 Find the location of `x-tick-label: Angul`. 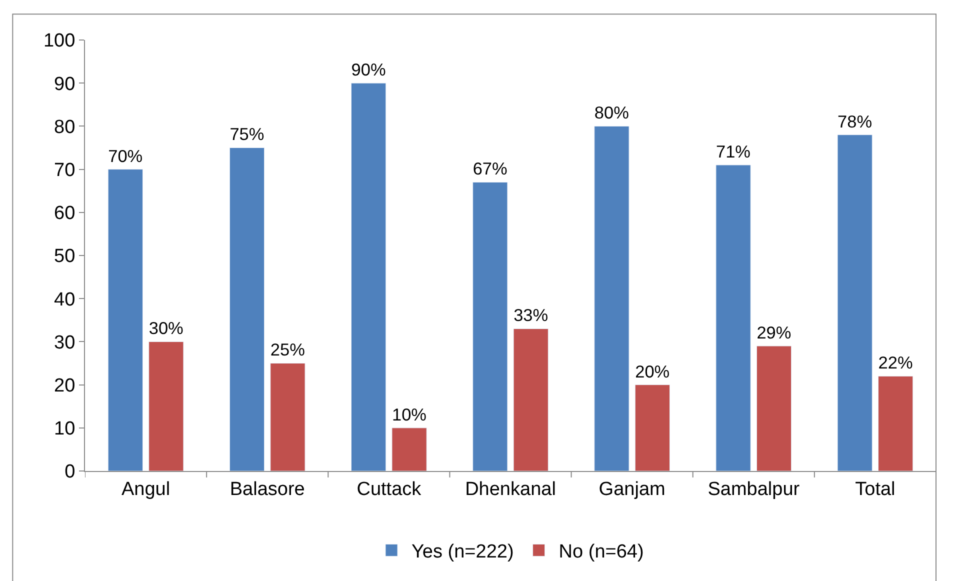

x-tick-label: Angul is located at coordinates (145, 489).